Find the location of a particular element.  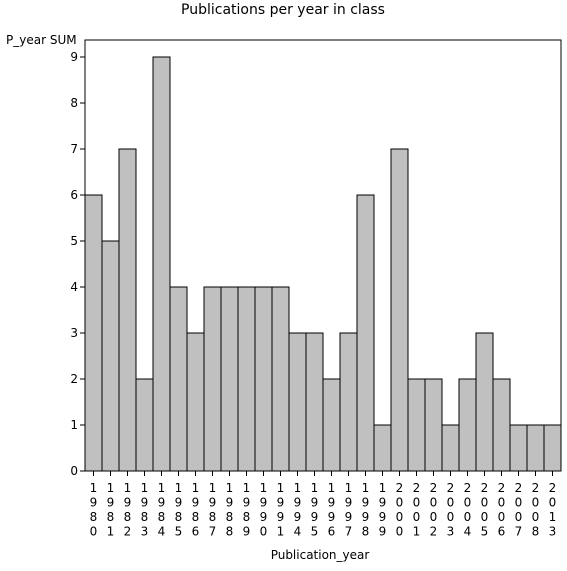

bar-1981 is located at coordinates (110, 356).